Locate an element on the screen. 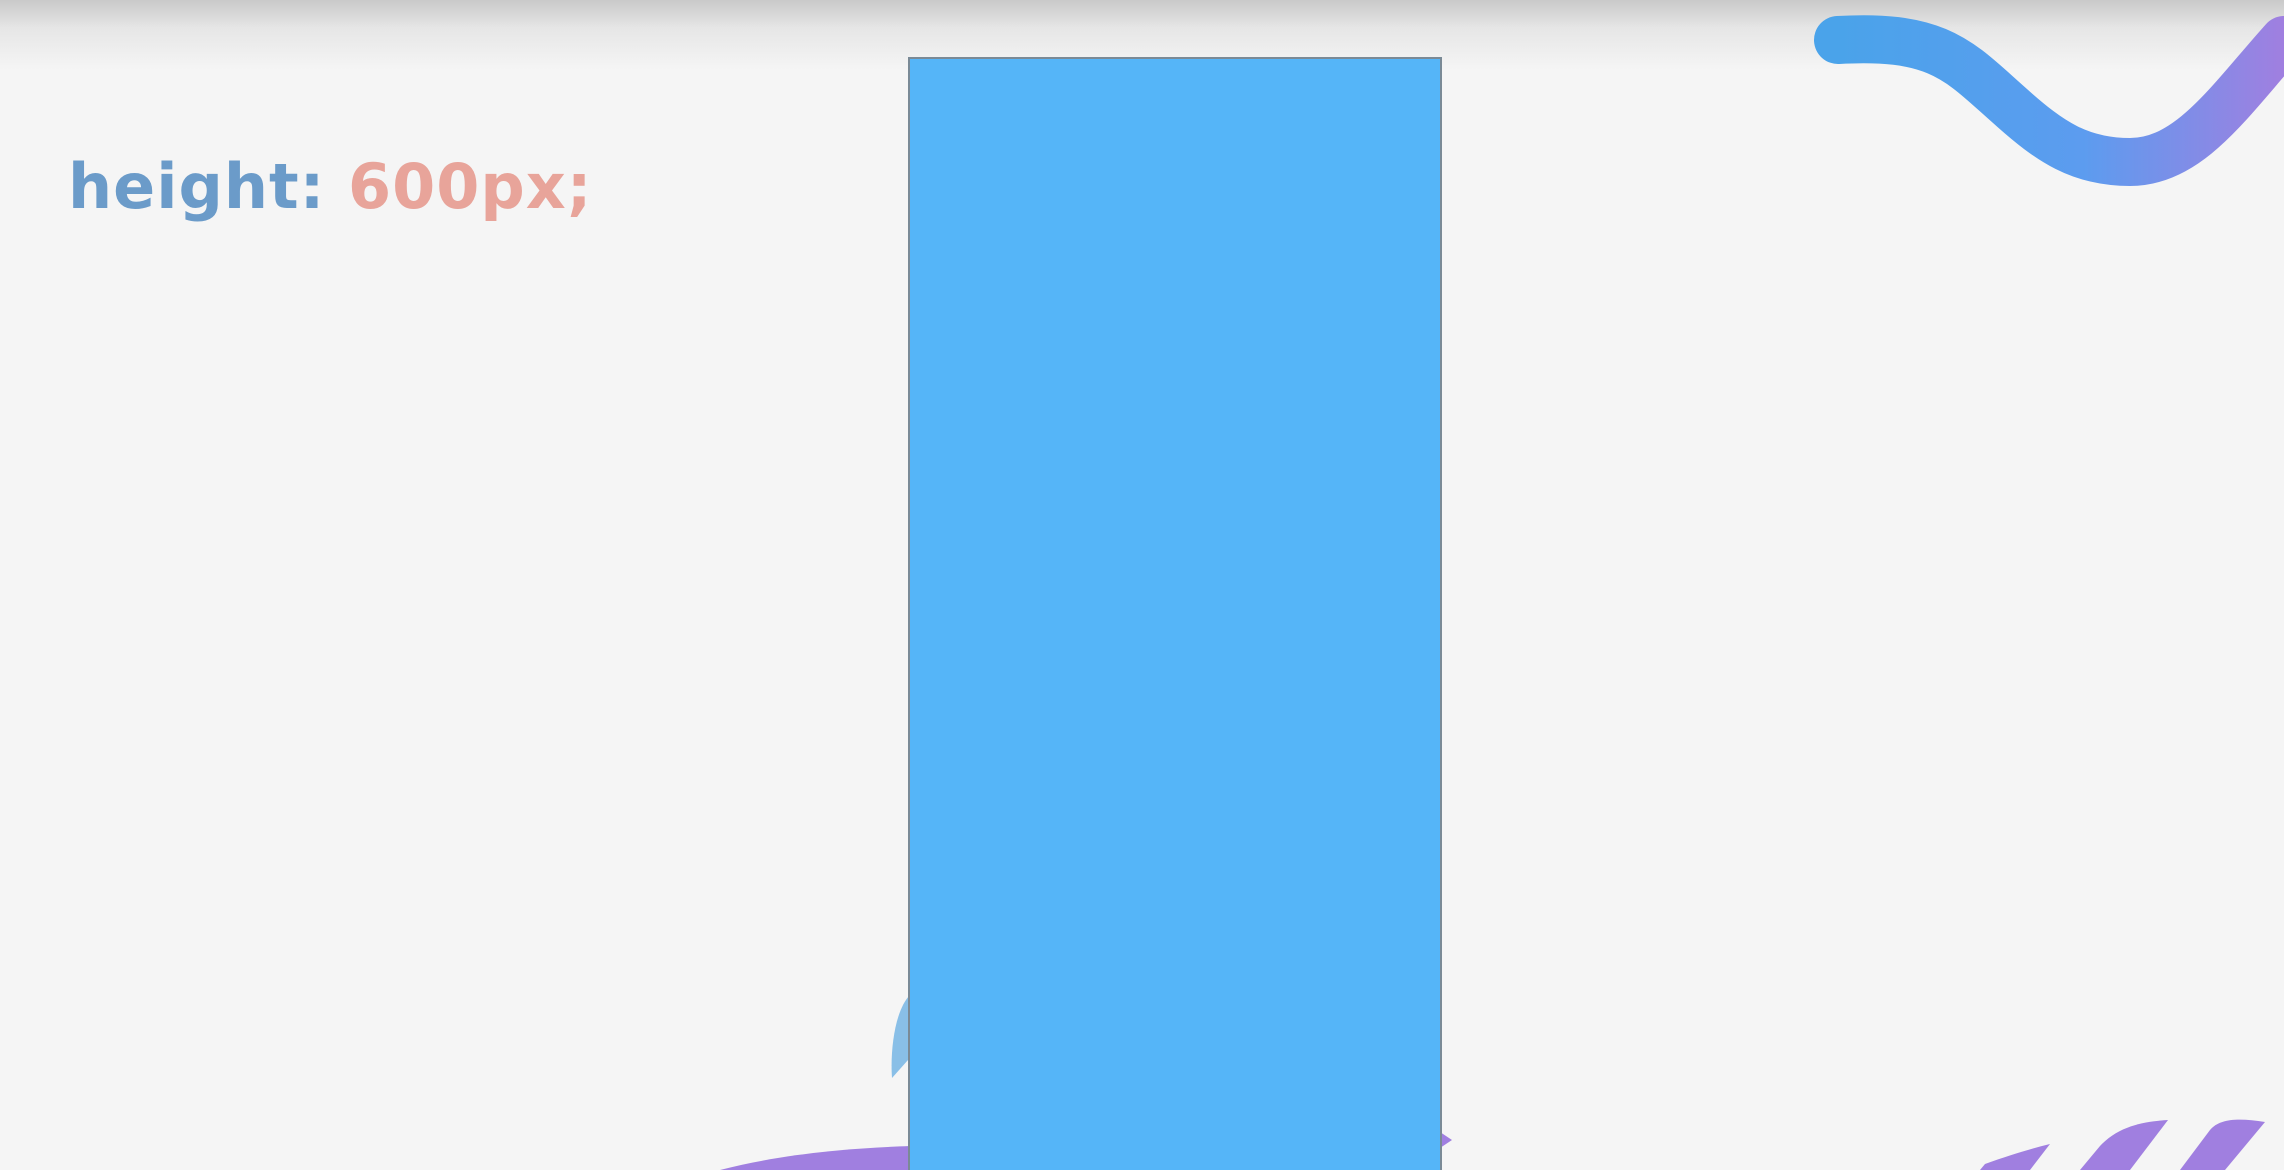 This screenshot has width=2284, height=1170. purple-arc-right is located at coordinates (1446, 1140).